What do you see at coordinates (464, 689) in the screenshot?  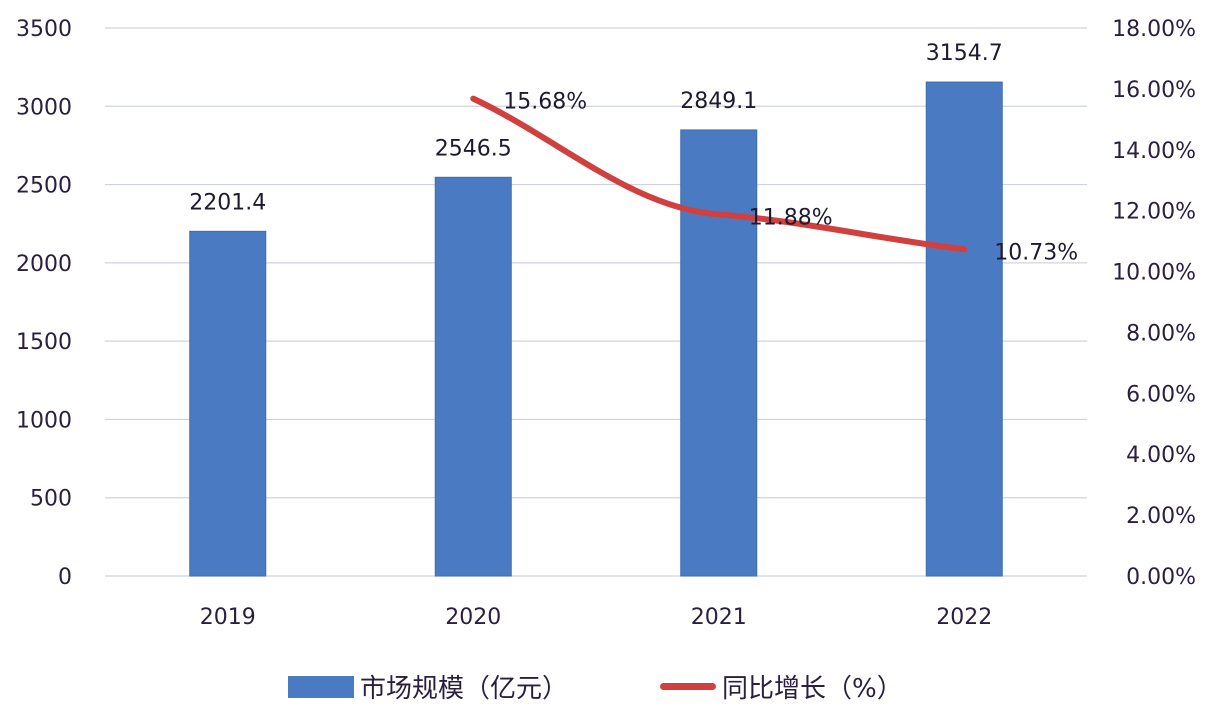 I see `legend-label-market-size: 市场规模（亿元）` at bounding box center [464, 689].